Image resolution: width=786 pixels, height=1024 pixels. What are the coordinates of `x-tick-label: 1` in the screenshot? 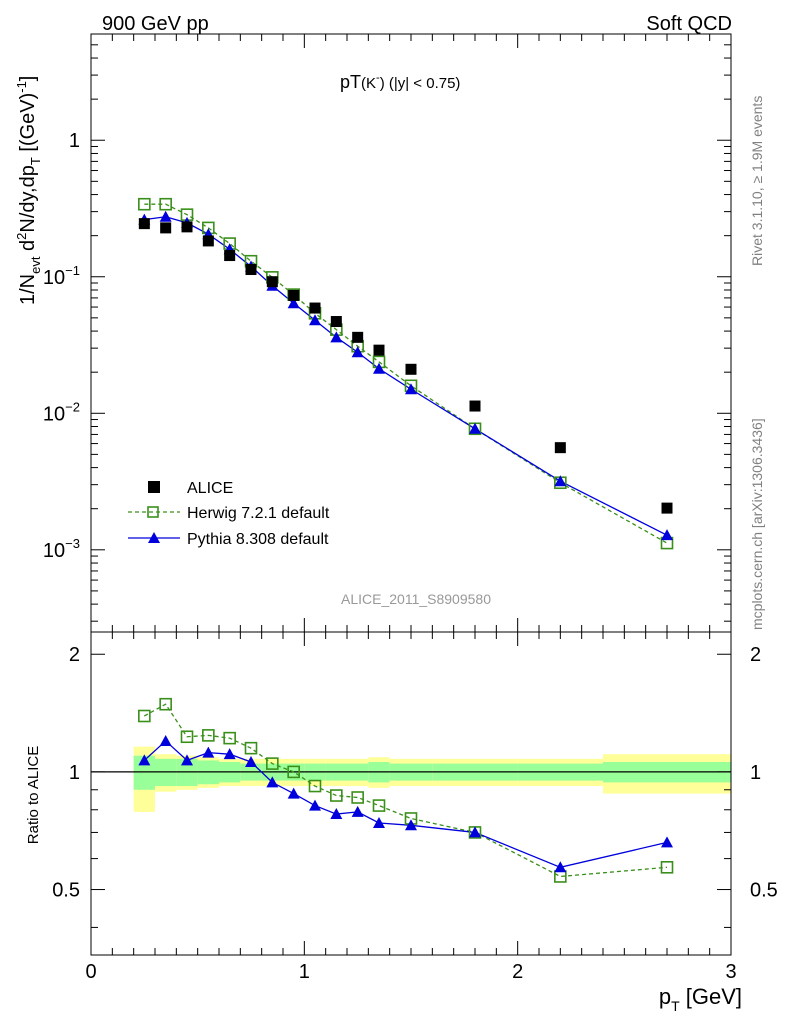 It's located at (304, 972).